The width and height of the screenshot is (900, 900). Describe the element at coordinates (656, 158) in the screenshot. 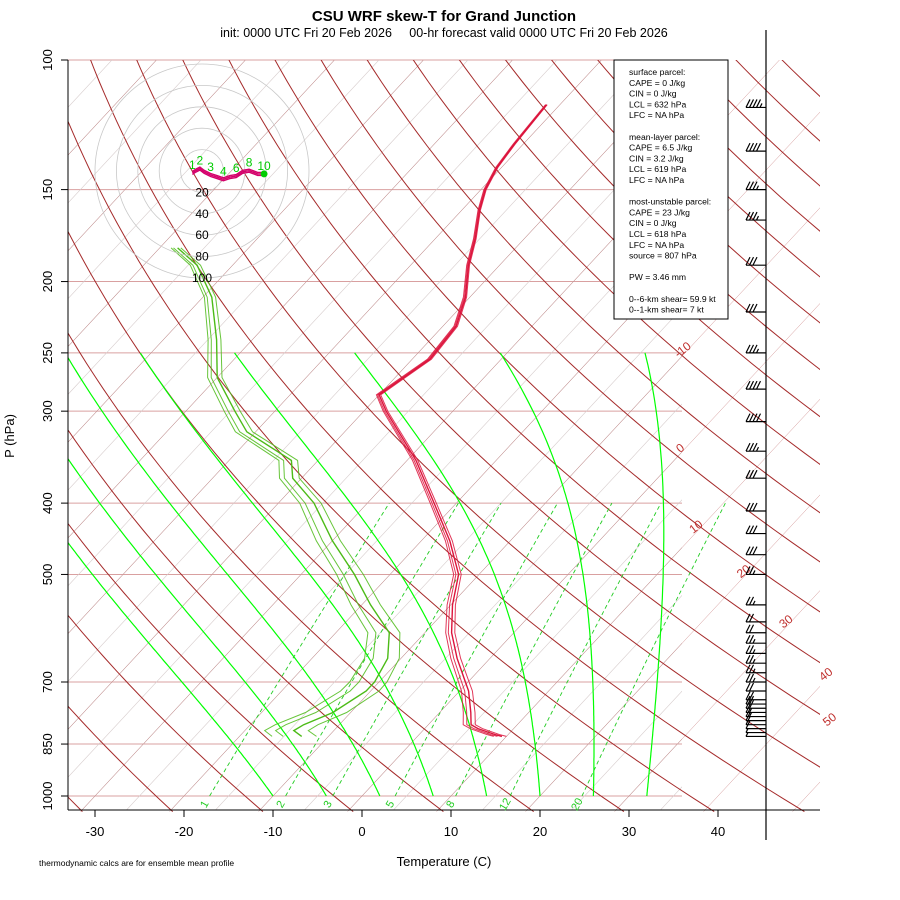

I see `info-box-line: CIN = 3.2 J/kg` at that location.